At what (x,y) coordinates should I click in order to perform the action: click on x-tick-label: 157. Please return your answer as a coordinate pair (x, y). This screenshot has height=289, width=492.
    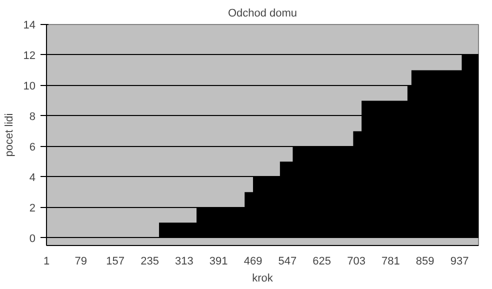
    Looking at the image, I should click on (115, 262).